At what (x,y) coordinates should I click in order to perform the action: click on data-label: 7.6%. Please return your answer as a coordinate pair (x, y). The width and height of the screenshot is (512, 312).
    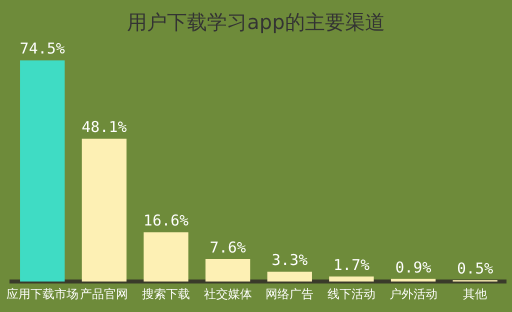
    Looking at the image, I should click on (228, 247).